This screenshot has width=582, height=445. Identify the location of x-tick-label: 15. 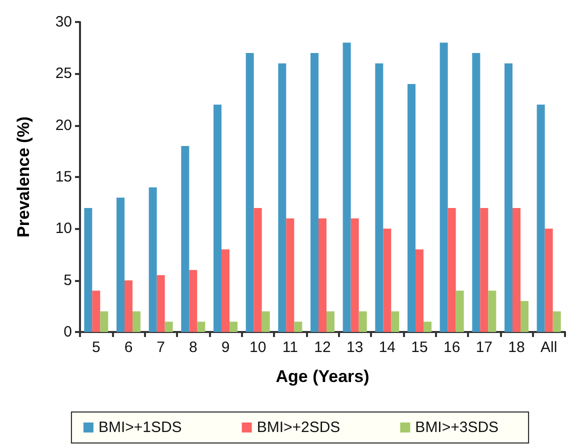
(419, 347).